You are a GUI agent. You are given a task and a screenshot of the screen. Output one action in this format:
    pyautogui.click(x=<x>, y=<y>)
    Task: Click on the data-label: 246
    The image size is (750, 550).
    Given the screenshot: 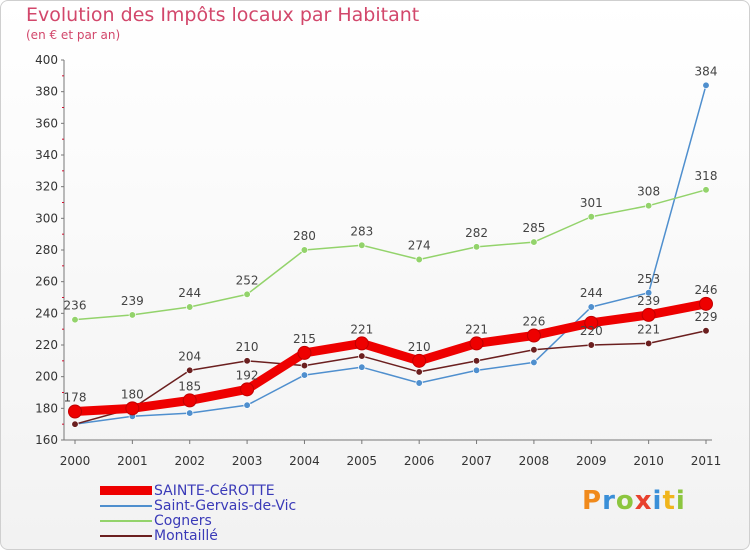 What is the action you would take?
    pyautogui.click(x=706, y=290)
    